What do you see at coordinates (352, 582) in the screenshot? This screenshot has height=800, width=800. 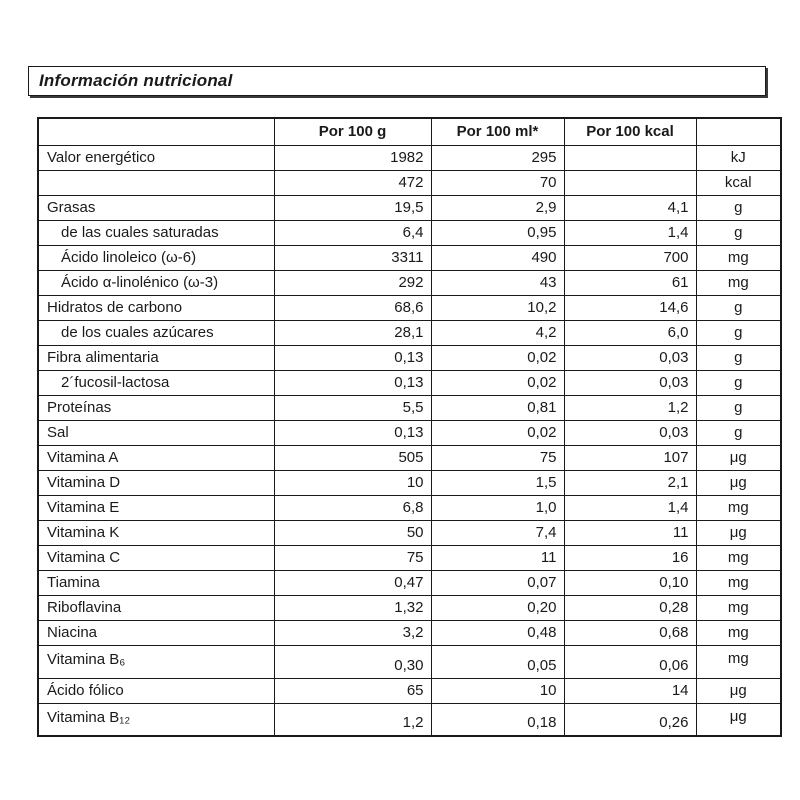 I see `value-per-100g: 0,47` at bounding box center [352, 582].